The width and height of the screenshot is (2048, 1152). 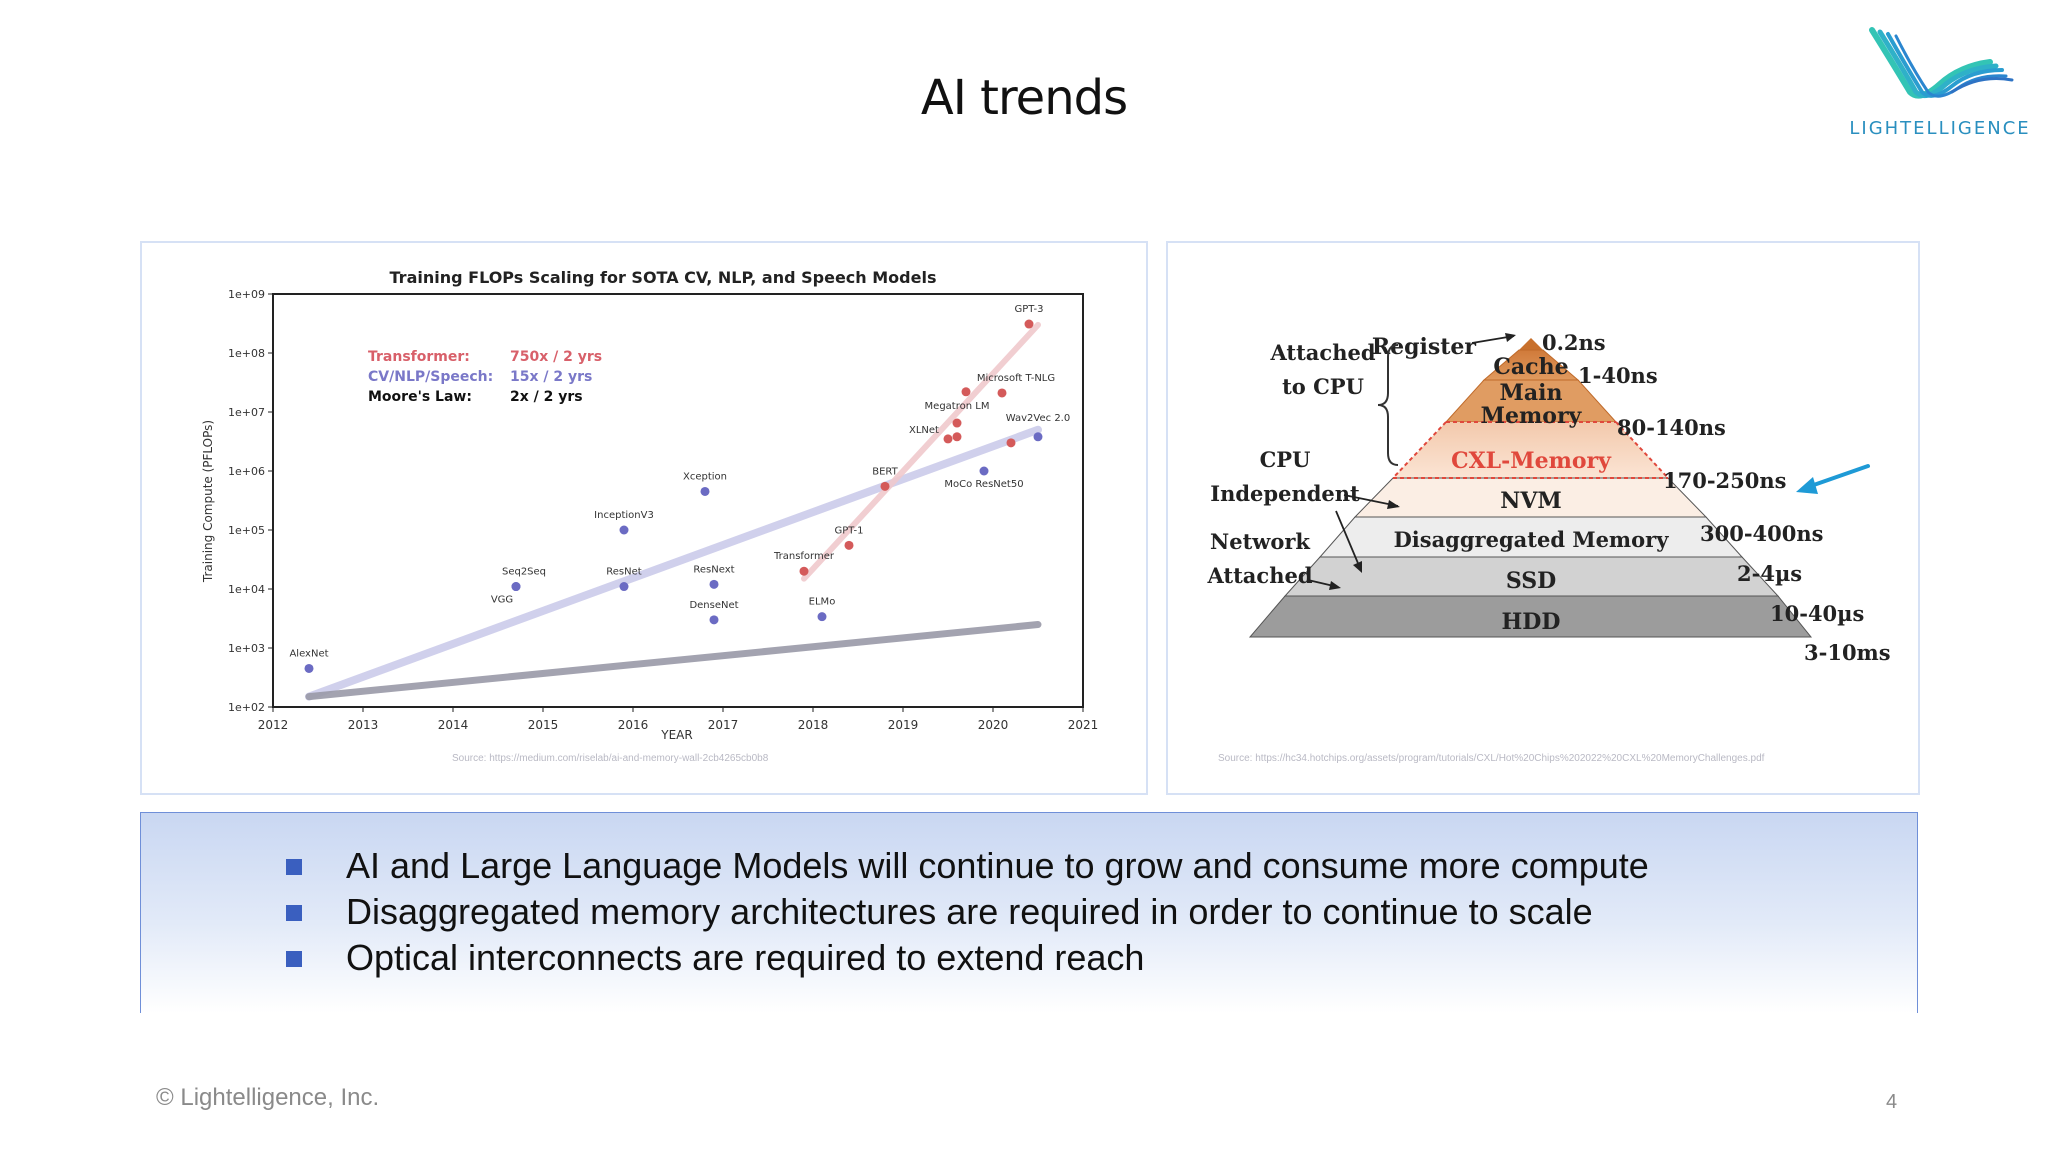 I want to click on x-tick-label: 2014, so click(x=453, y=725).